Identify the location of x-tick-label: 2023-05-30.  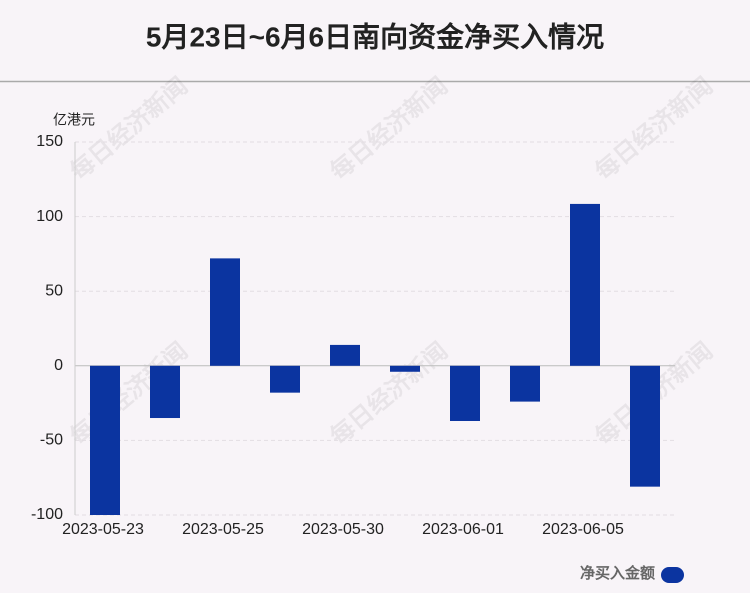
(343, 529).